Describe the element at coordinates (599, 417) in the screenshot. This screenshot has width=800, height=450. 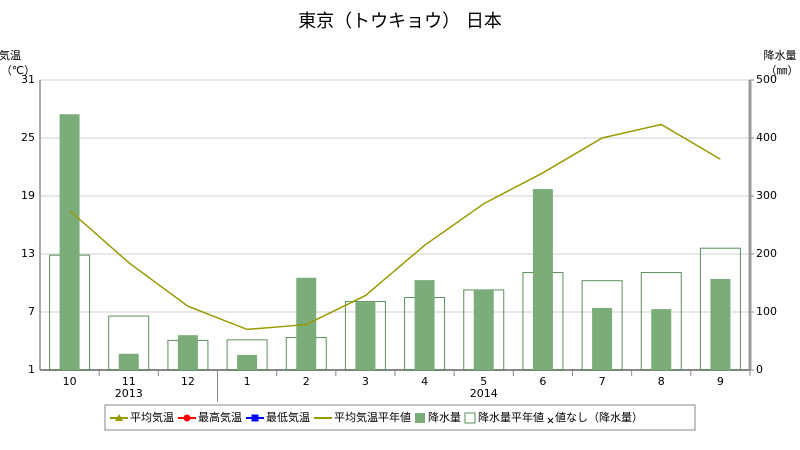
I see `legend-label: 値なし（降水量）` at that location.